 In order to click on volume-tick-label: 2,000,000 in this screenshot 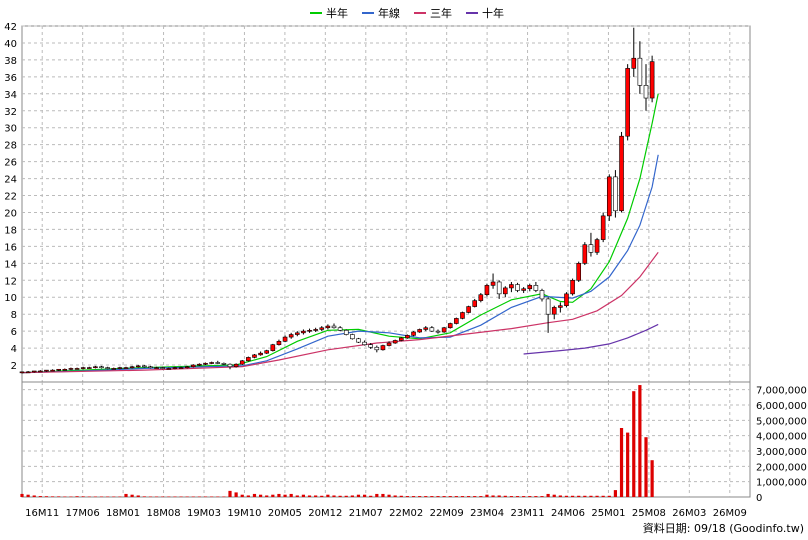, I will do `click(781, 467)`.